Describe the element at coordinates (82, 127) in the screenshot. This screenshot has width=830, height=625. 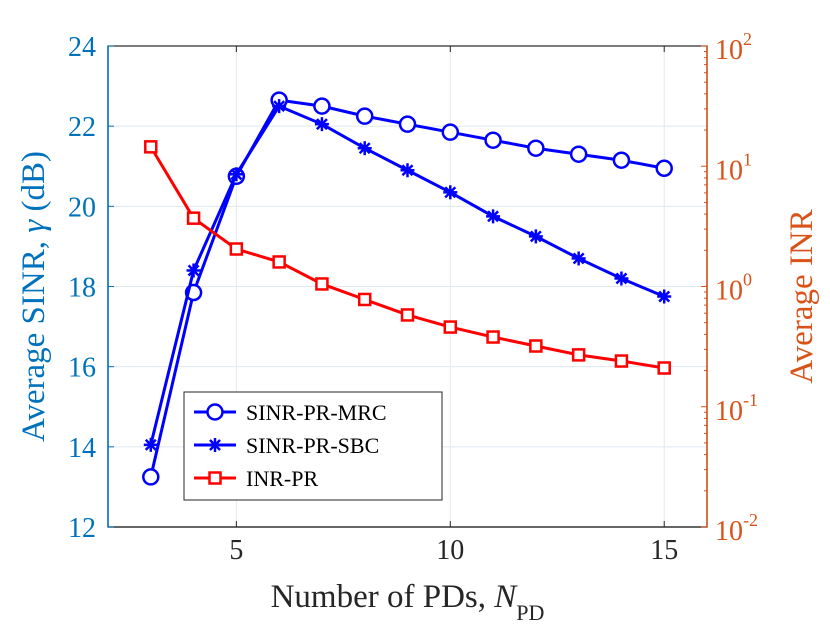
I see `left-y-tick-label: 22` at that location.